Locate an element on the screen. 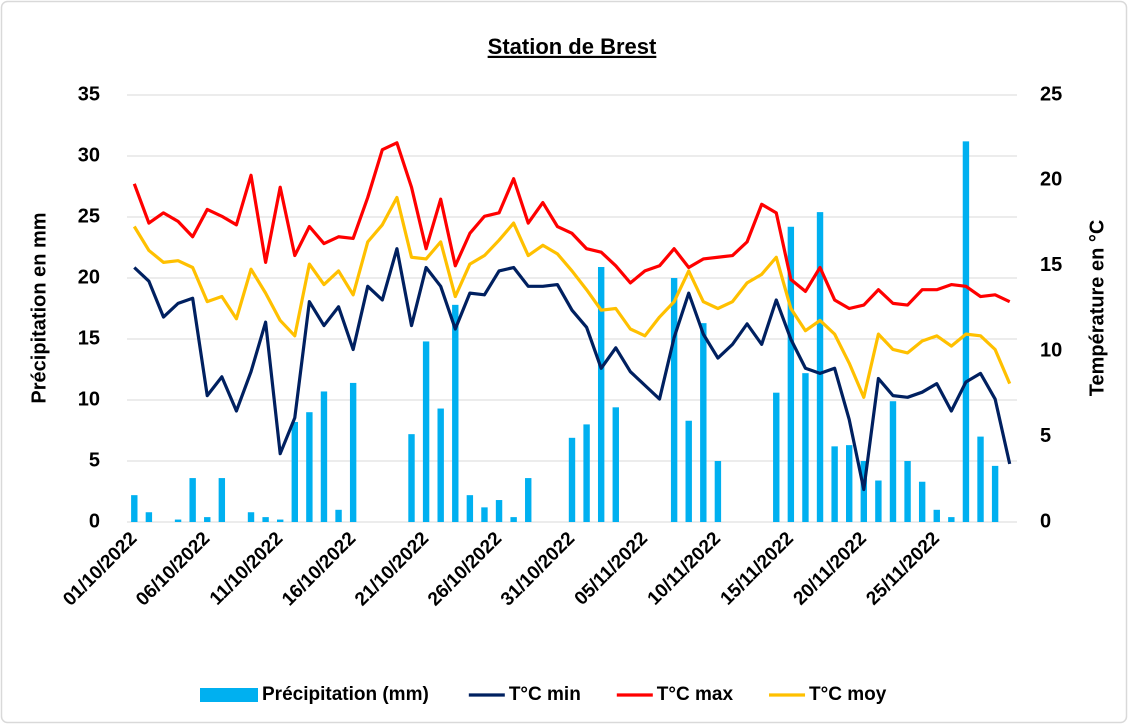 Image resolution: width=1128 pixels, height=724 pixels. legend-label: T°C min is located at coordinates (545, 694).